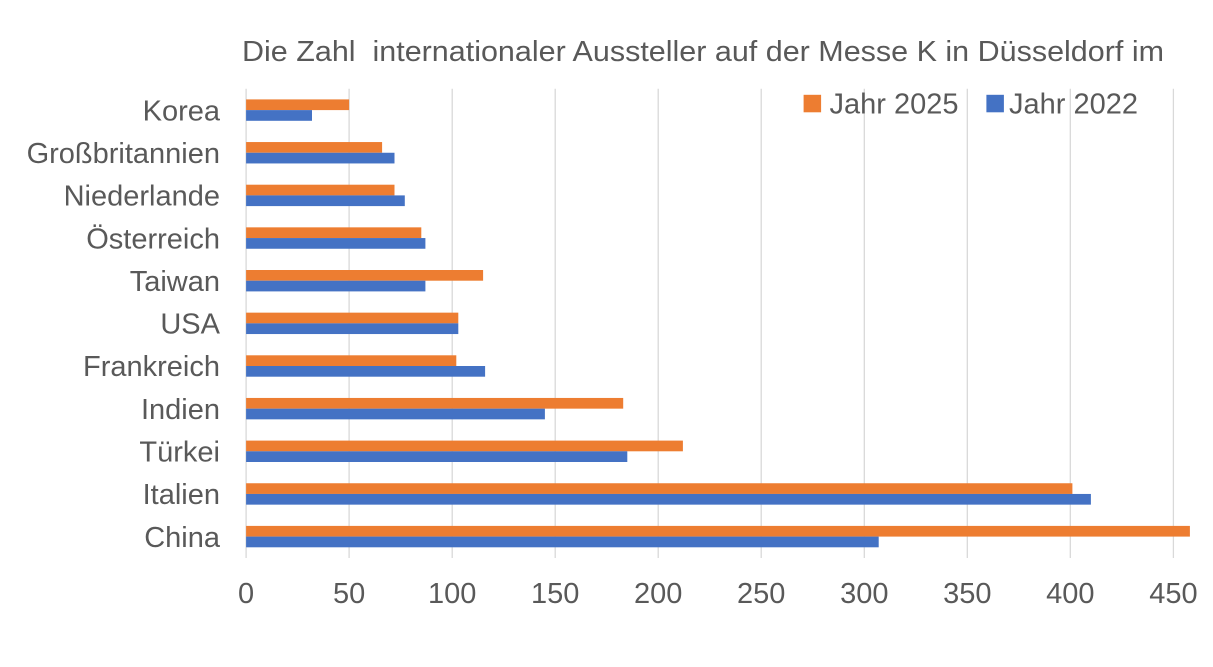 The width and height of the screenshot is (1213, 667). Describe the element at coordinates (190, 325) in the screenshot. I see `svg-text: USA` at that location.